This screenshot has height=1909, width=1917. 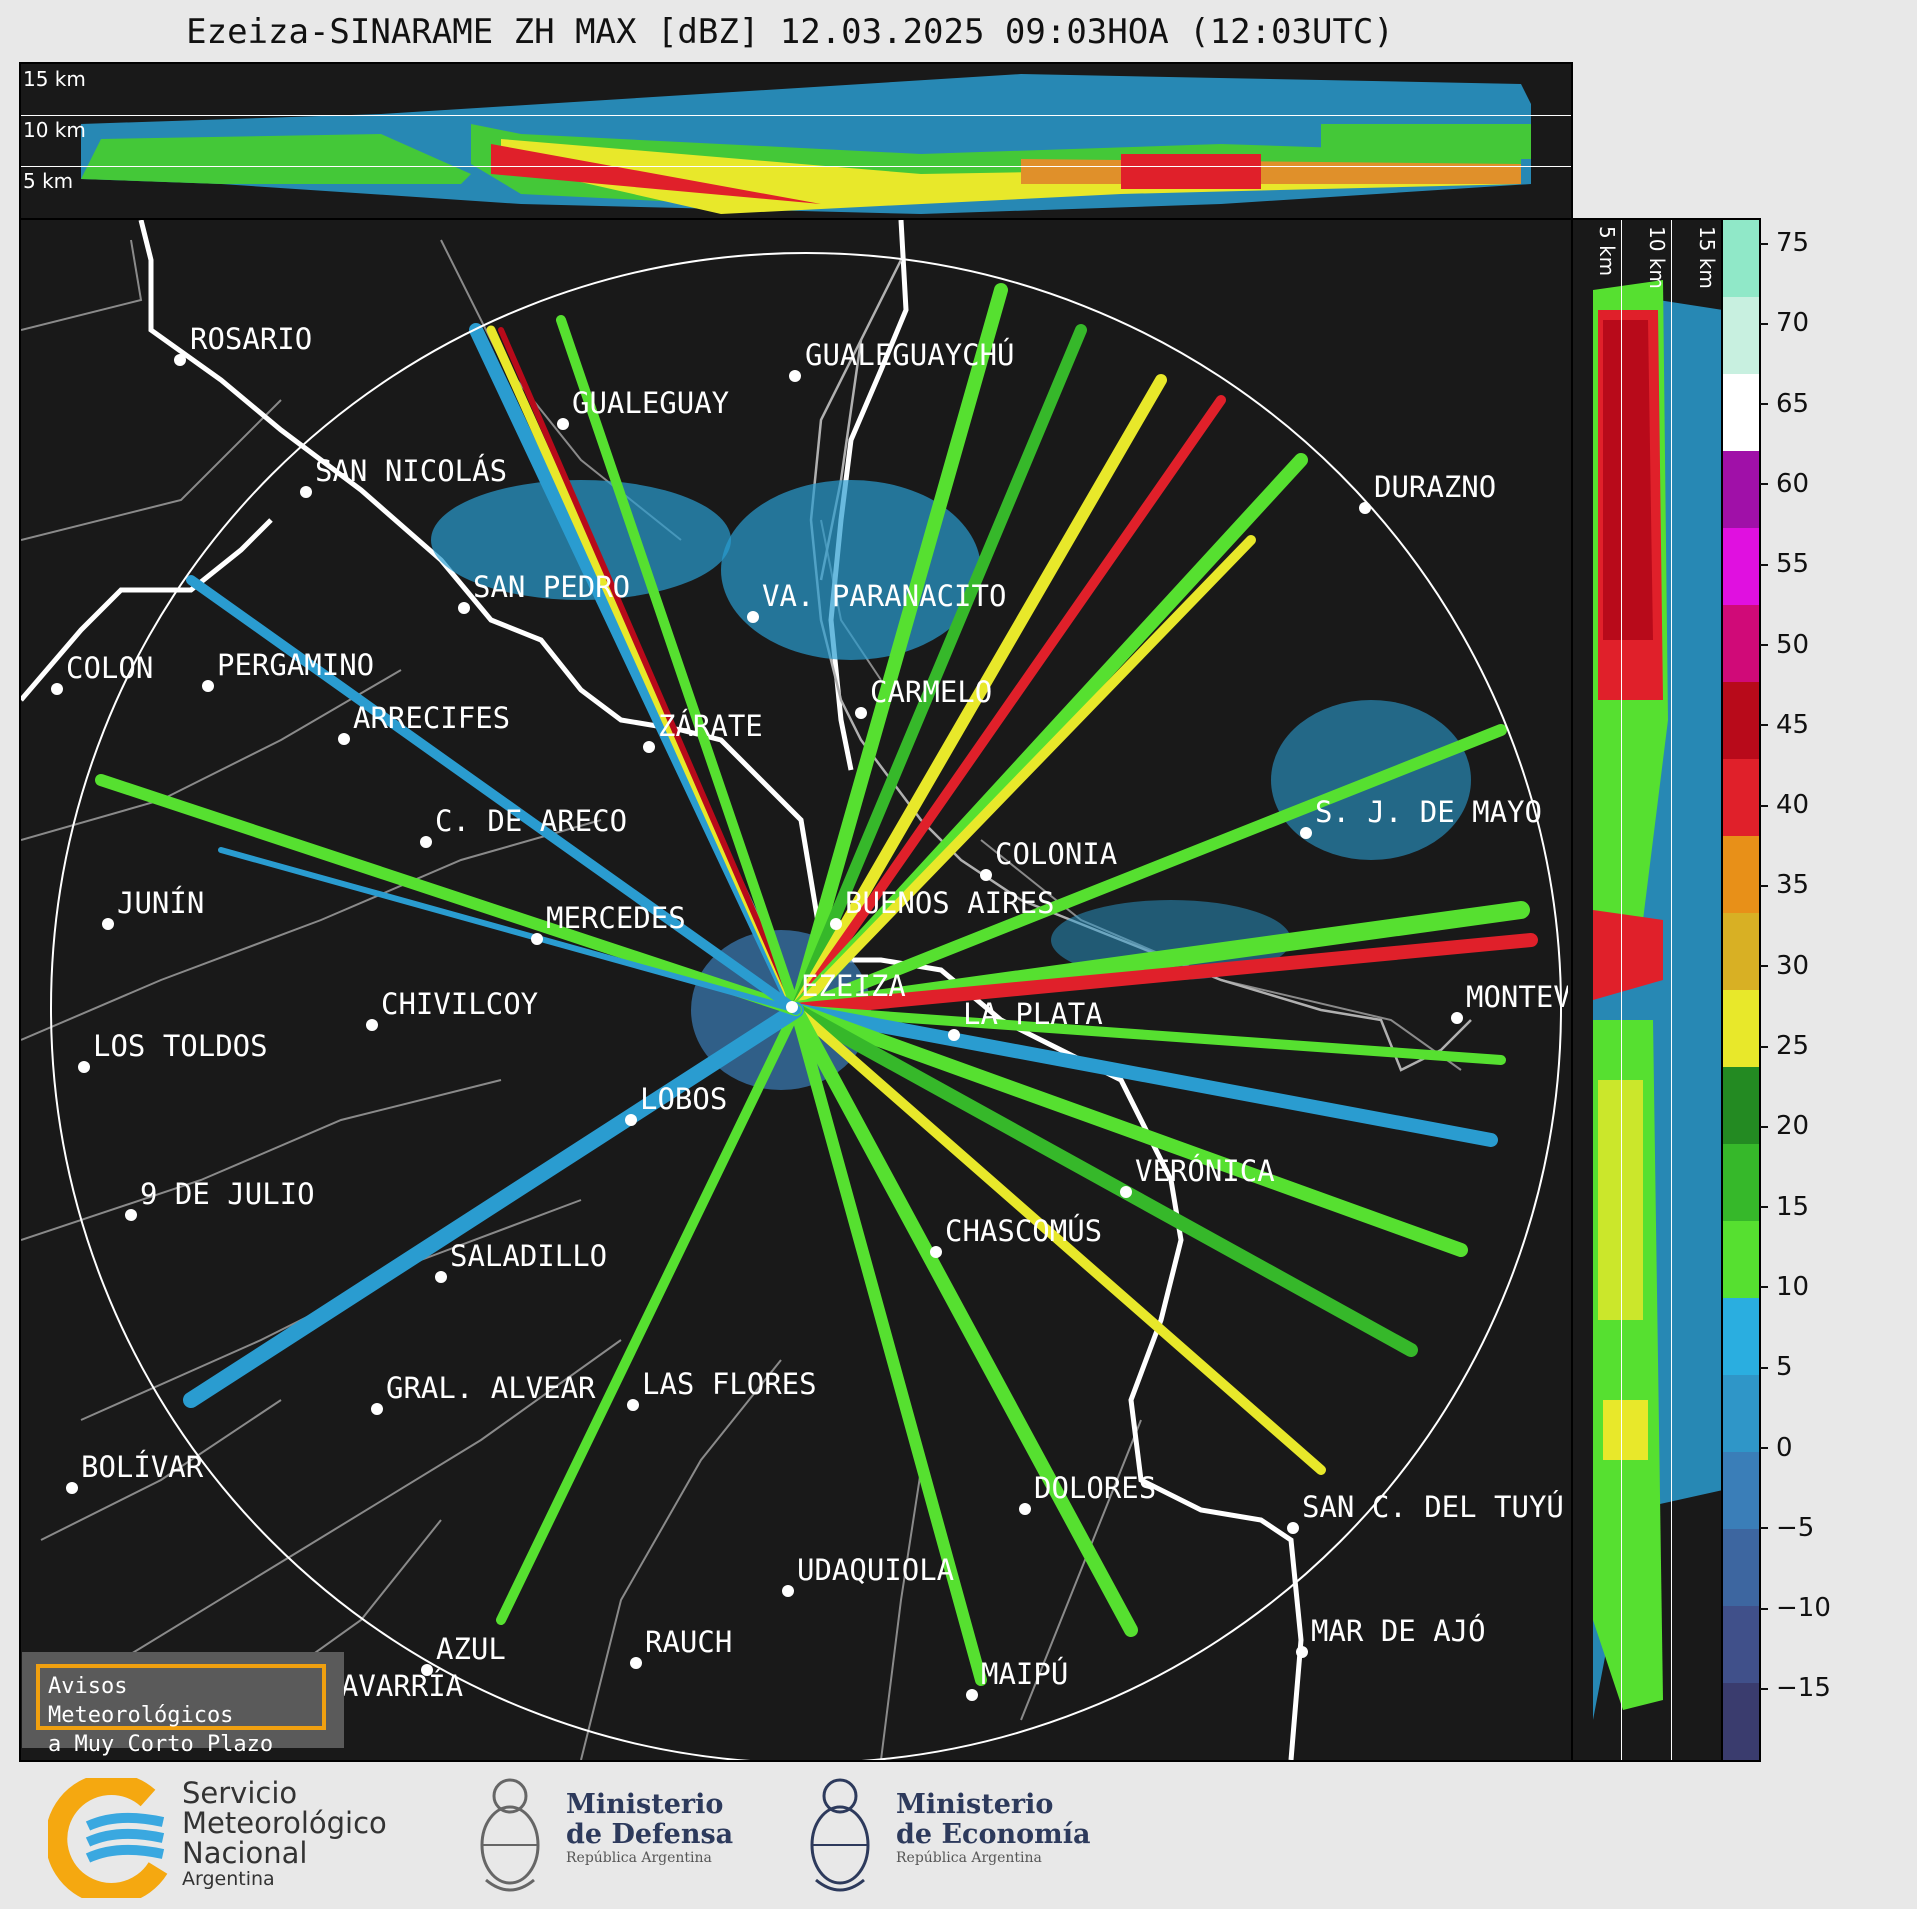 What do you see at coordinates (1428, 812) in the screenshot?
I see `city-label-sj-de-mayo: S. J. DE MAYO` at bounding box center [1428, 812].